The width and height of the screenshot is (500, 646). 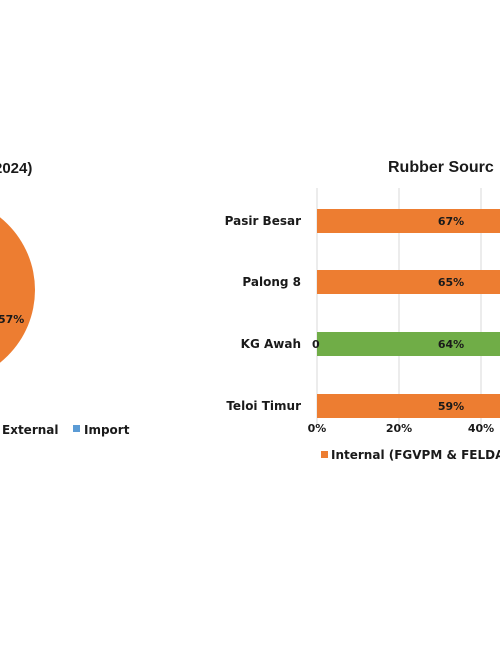 What do you see at coordinates (399, 428) in the screenshot?
I see `x-tick-label: 20%` at bounding box center [399, 428].